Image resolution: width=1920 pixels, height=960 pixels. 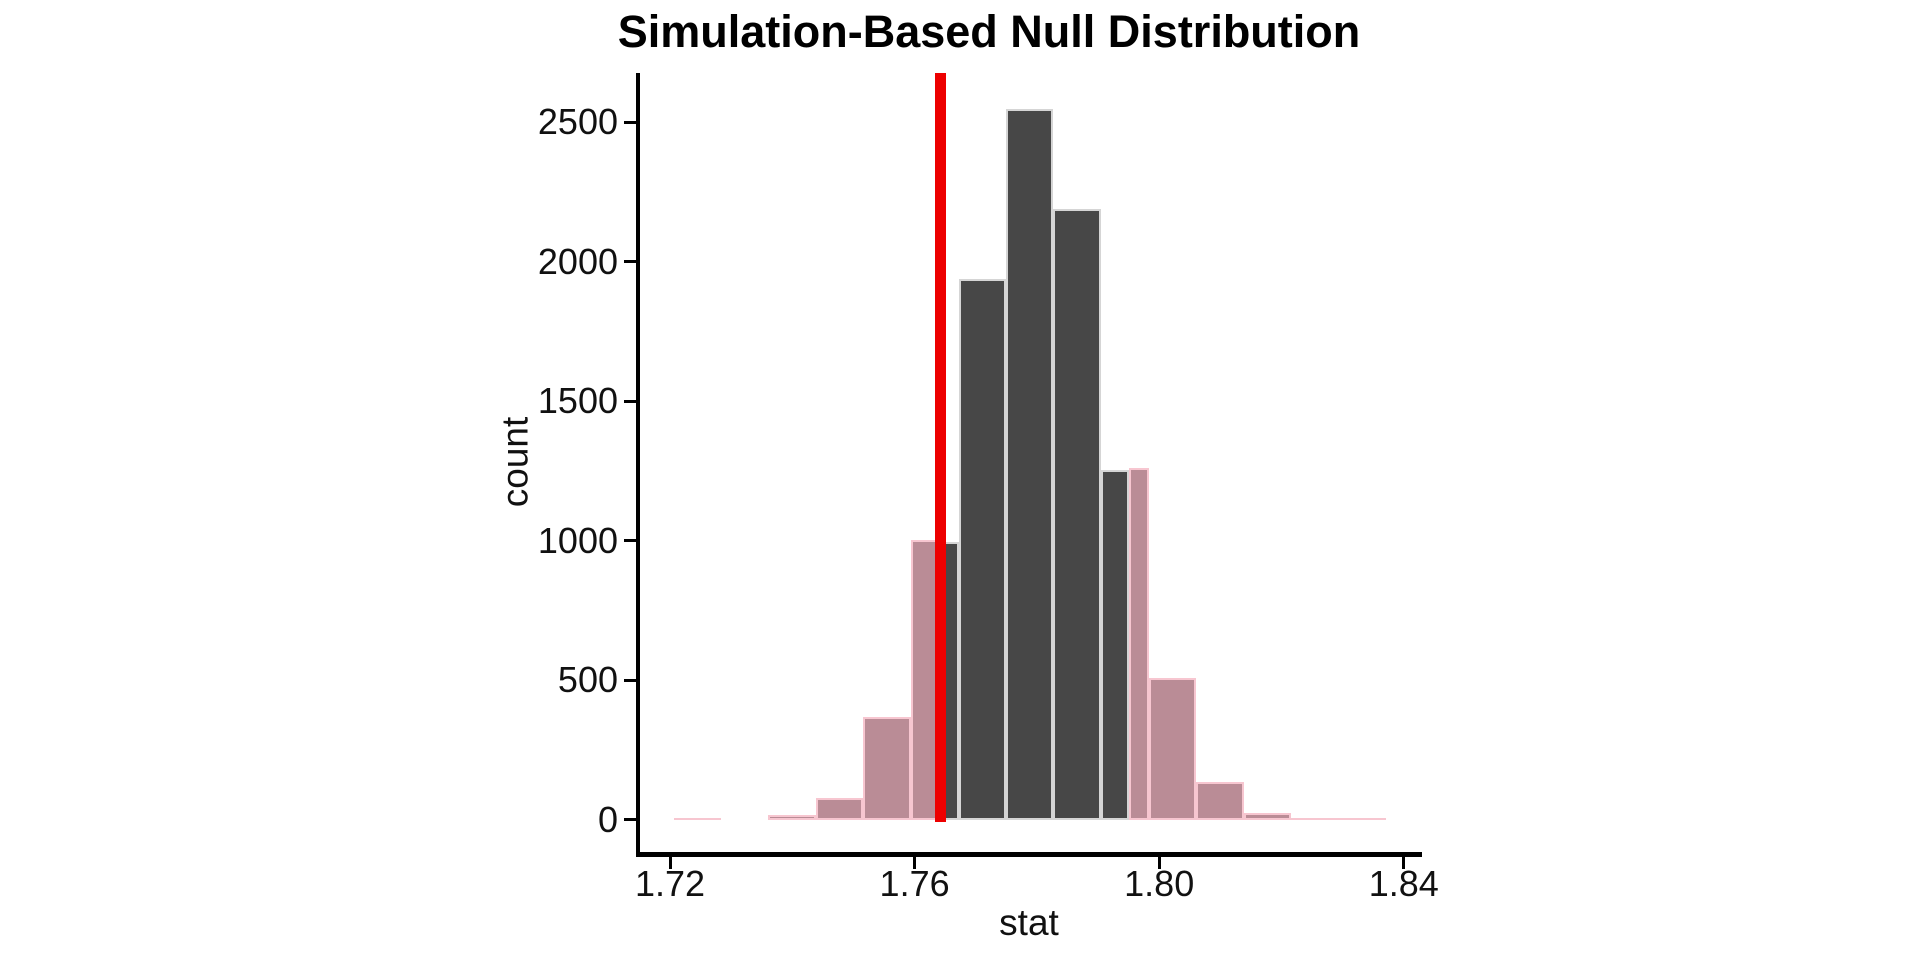 I want to click on y-tick-label: 2000, so click(x=577, y=261).